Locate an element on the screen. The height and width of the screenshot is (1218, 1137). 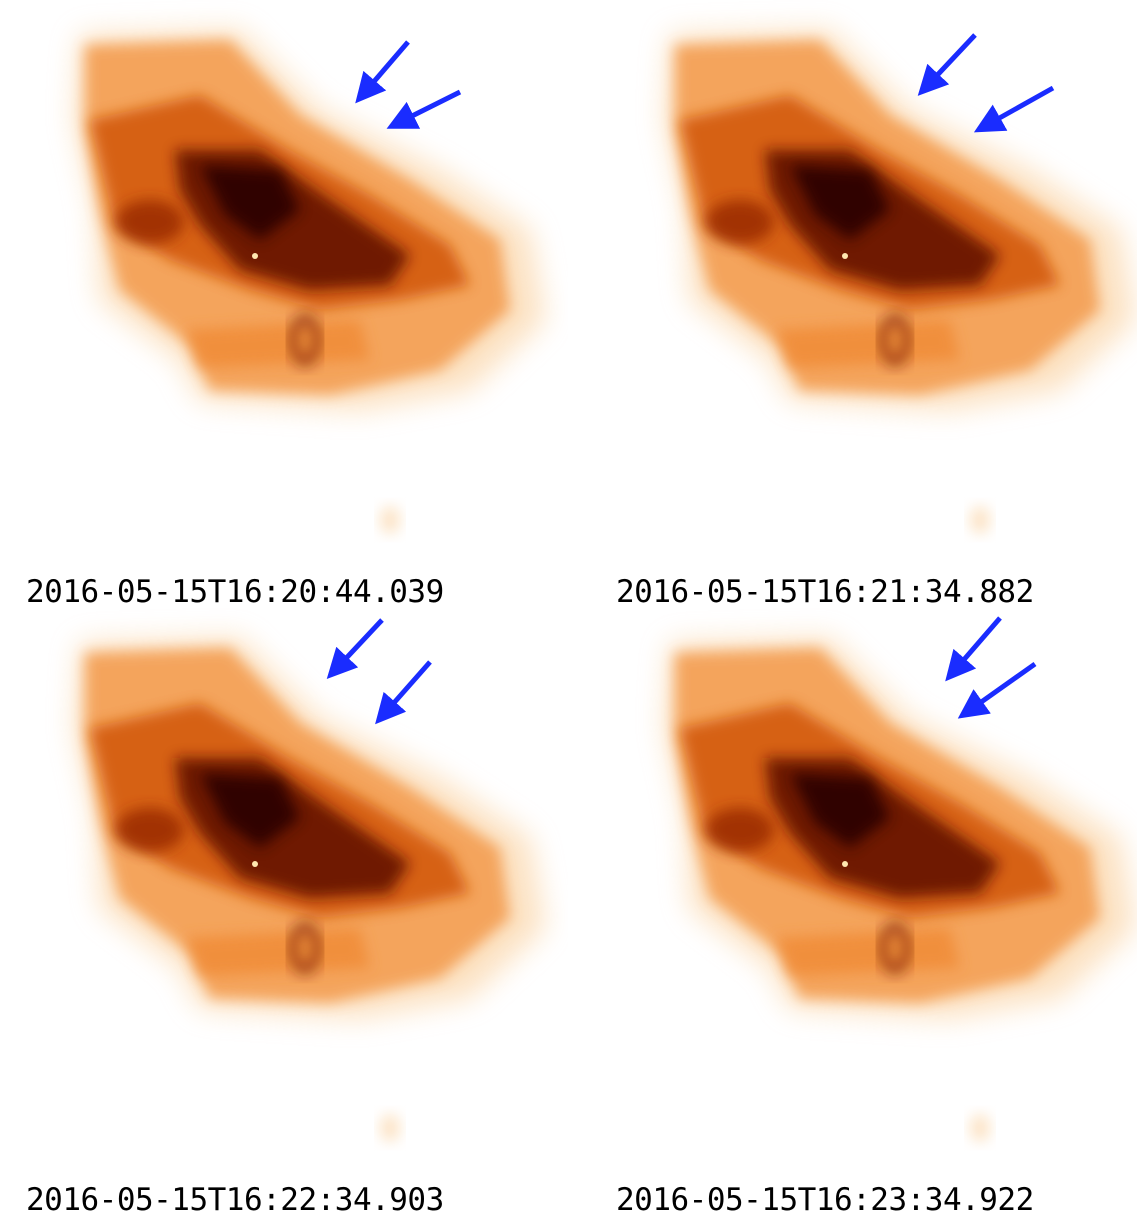
timestamp-label: 2016-05-15T16:23:34.922 is located at coordinates (825, 1200).